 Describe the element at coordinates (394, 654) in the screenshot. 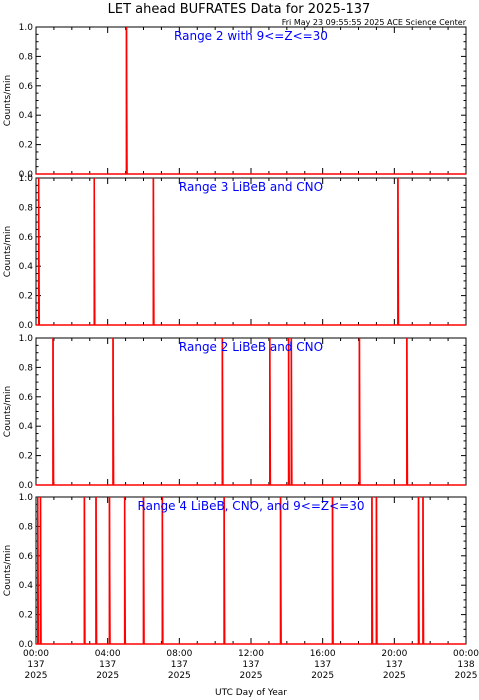

I see `x-tick-label-time: 20:00` at that location.